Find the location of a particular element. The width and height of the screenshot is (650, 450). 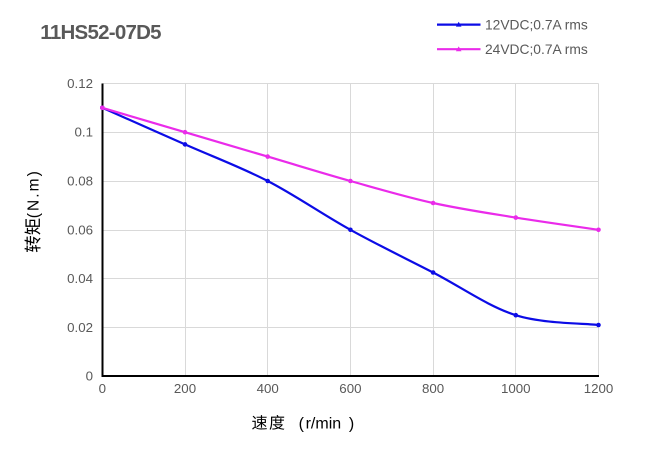

svg-text: 1000 is located at coordinates (516, 388).